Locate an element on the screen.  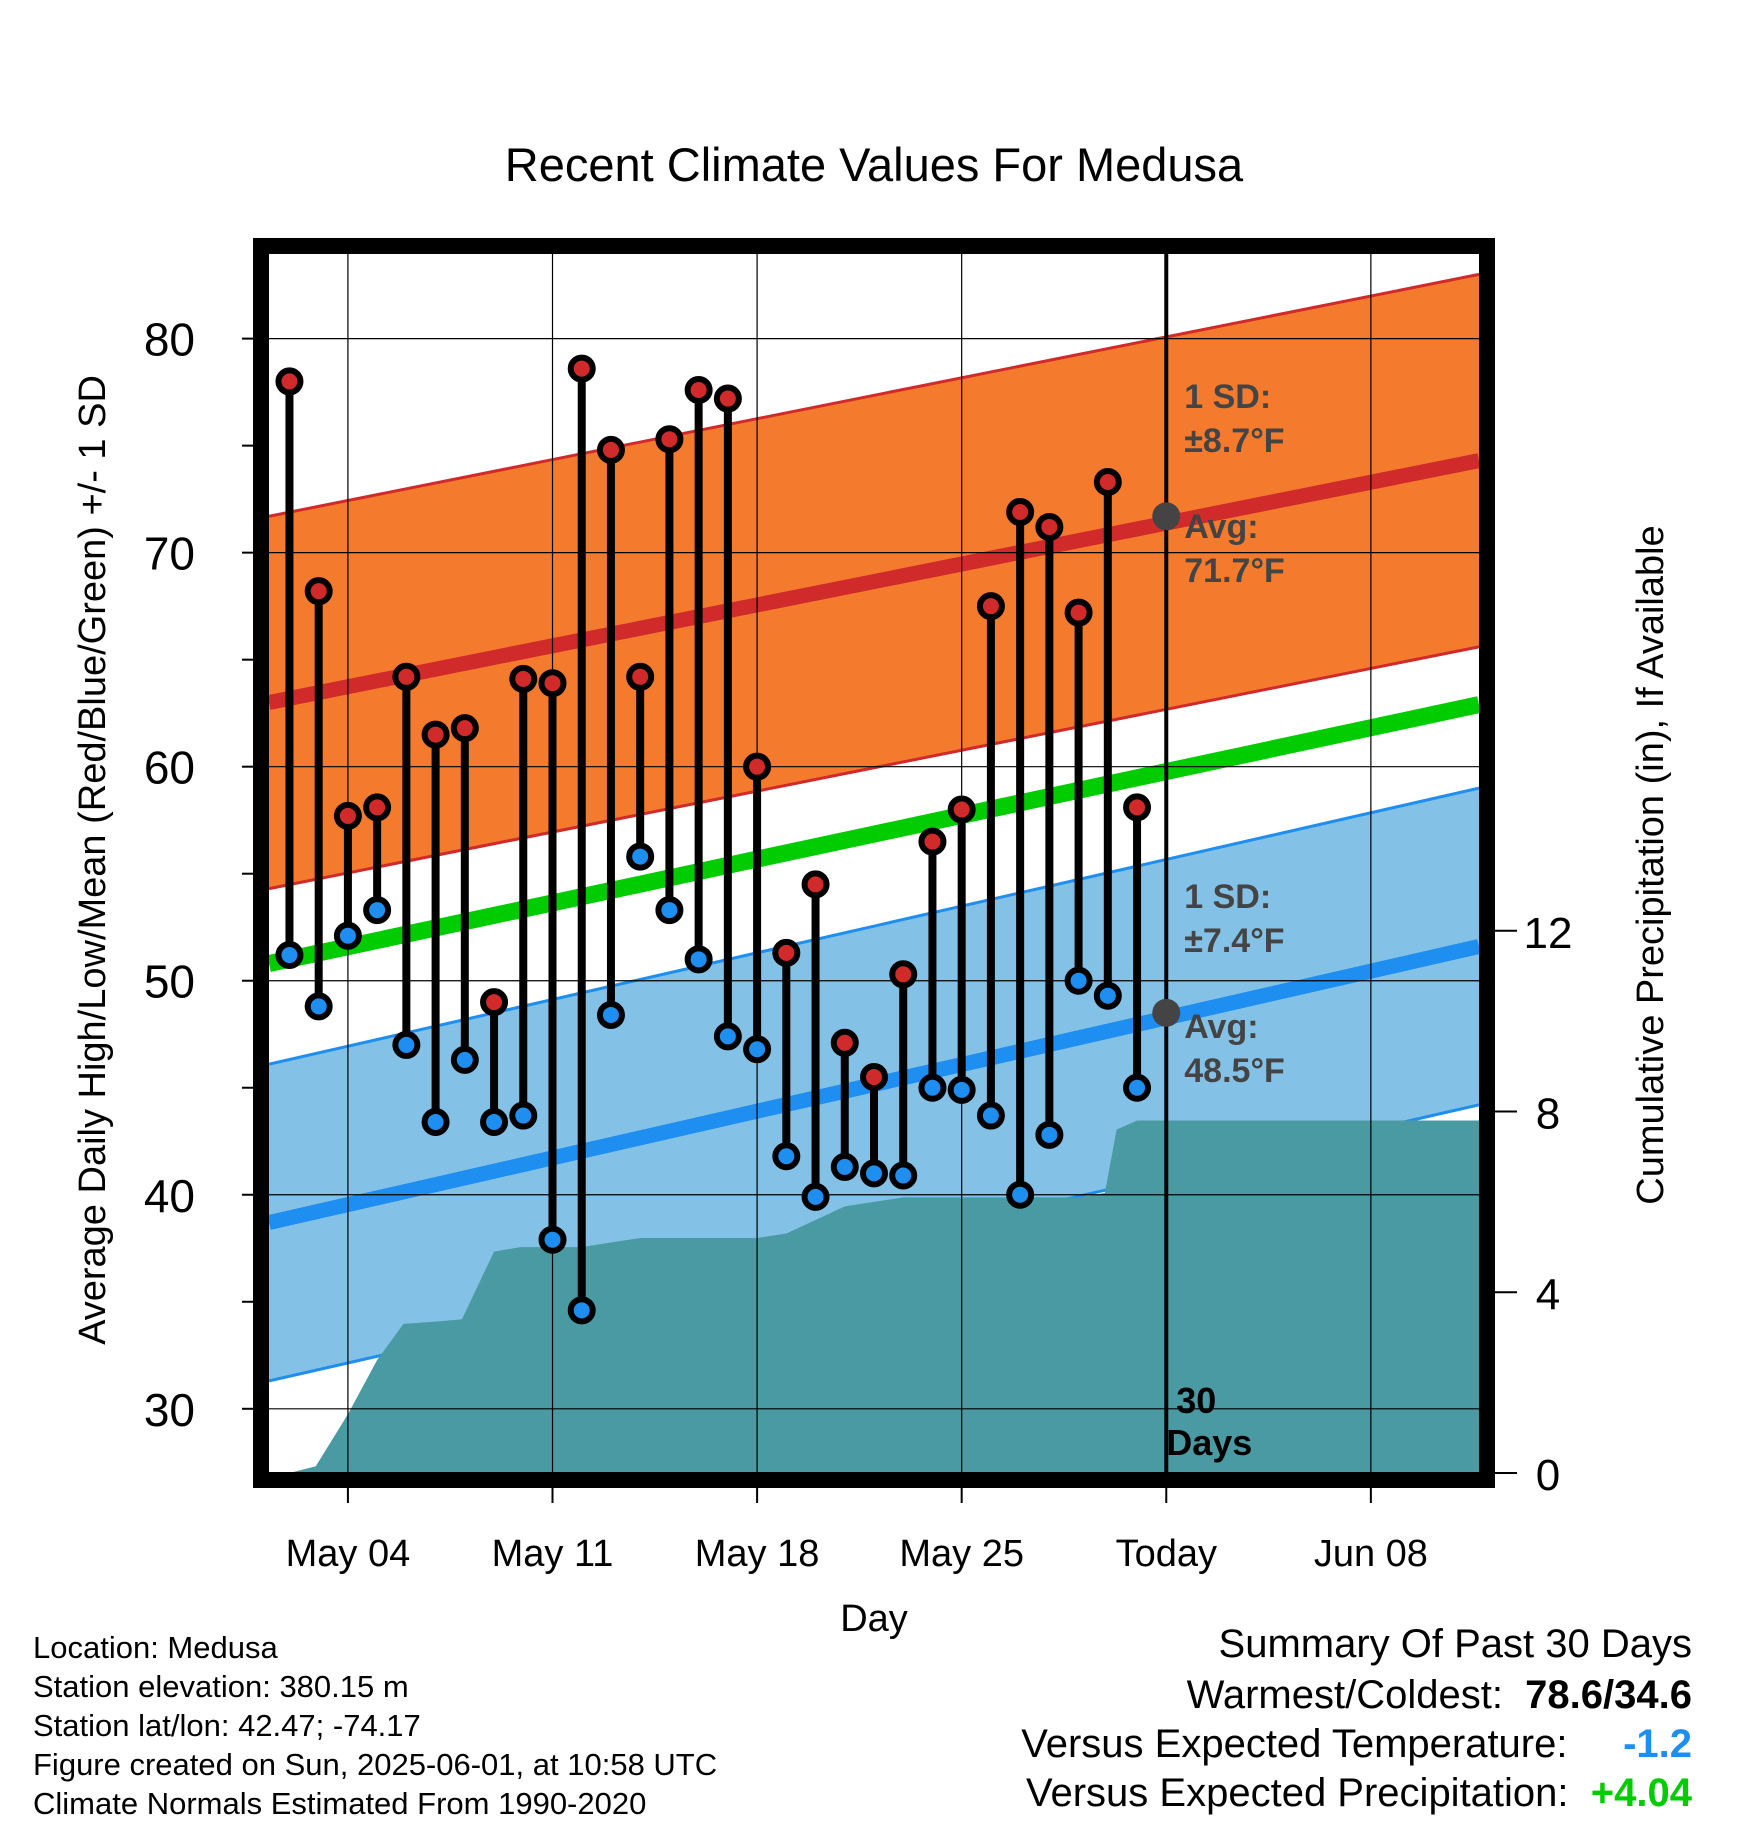
high-sd-band-lower-edge is located at coordinates (874, 768).